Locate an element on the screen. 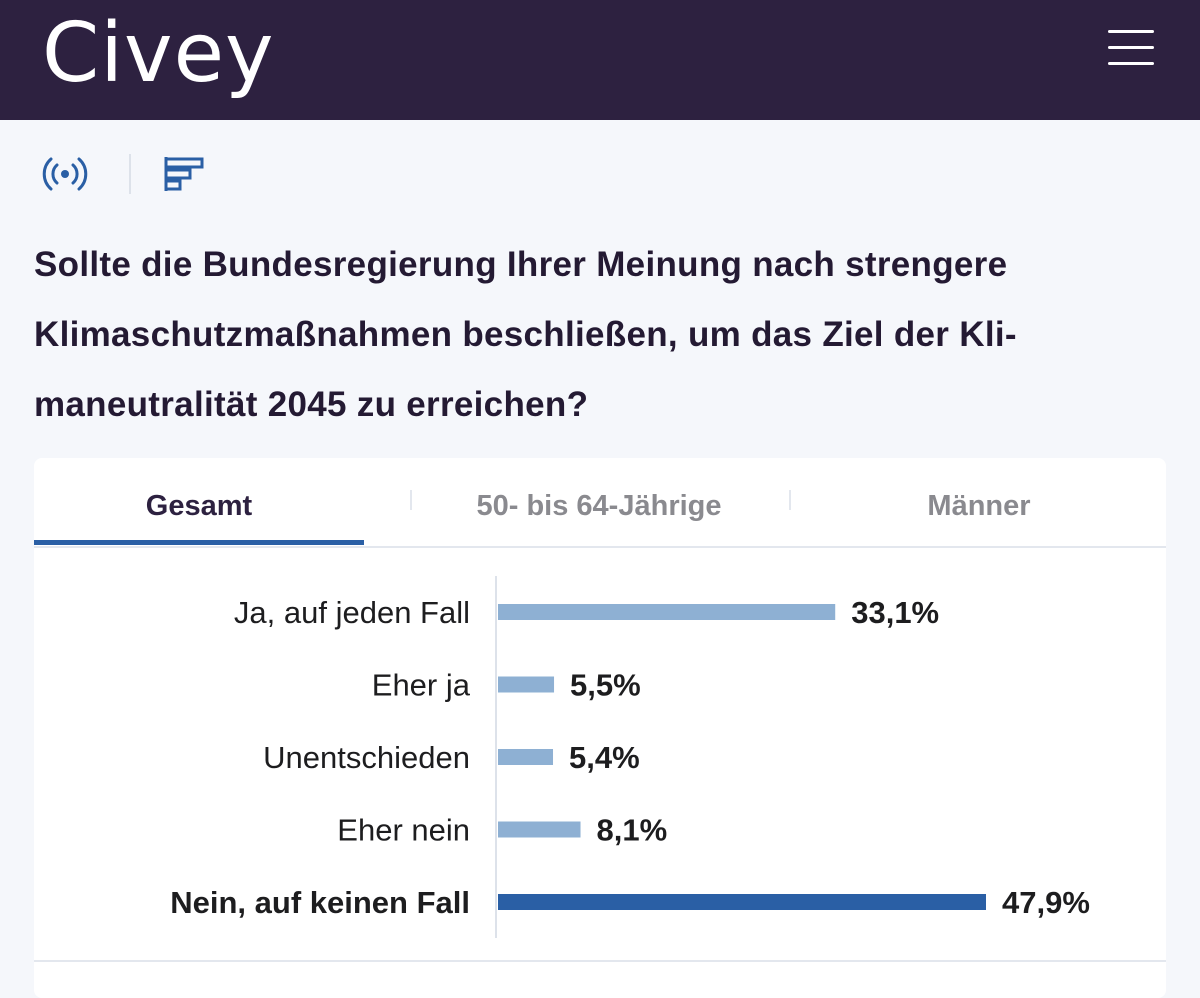 The image size is (1200, 998). category-label: Nein, auf keinen Fall is located at coordinates (320, 902).